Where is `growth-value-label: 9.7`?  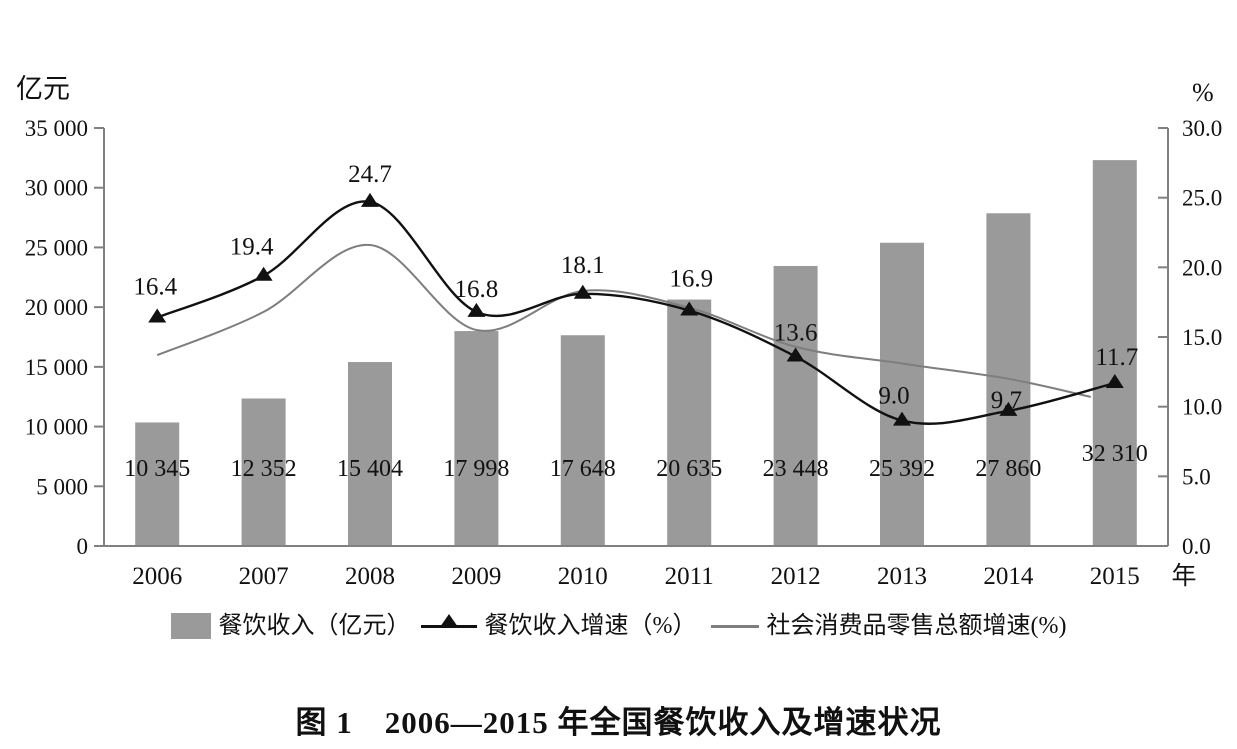
growth-value-label: 9.7 is located at coordinates (1006, 400).